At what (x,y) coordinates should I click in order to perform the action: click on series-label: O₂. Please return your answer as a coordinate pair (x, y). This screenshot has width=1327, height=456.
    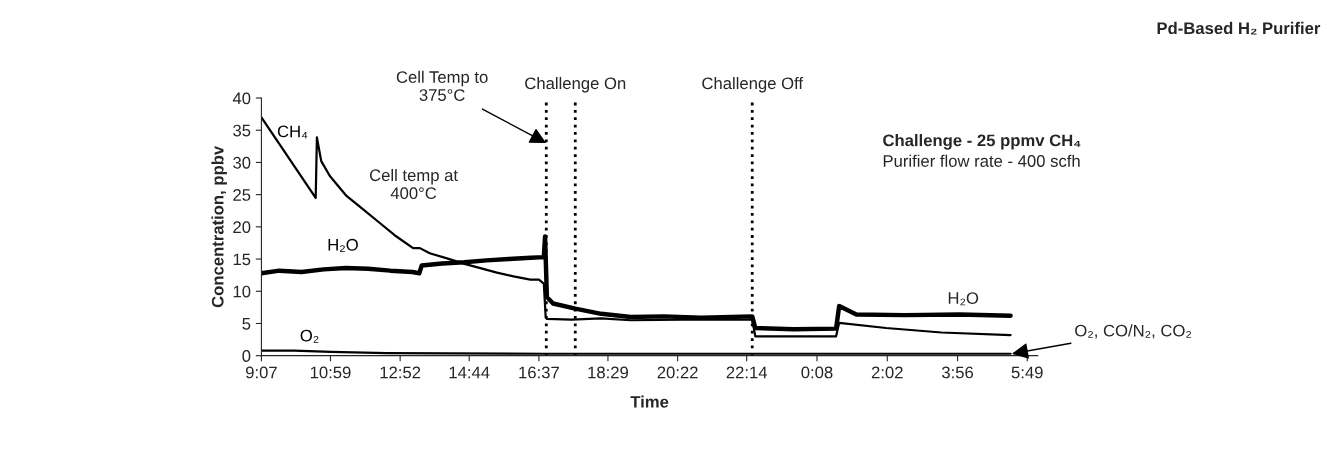
    Looking at the image, I should click on (309, 336).